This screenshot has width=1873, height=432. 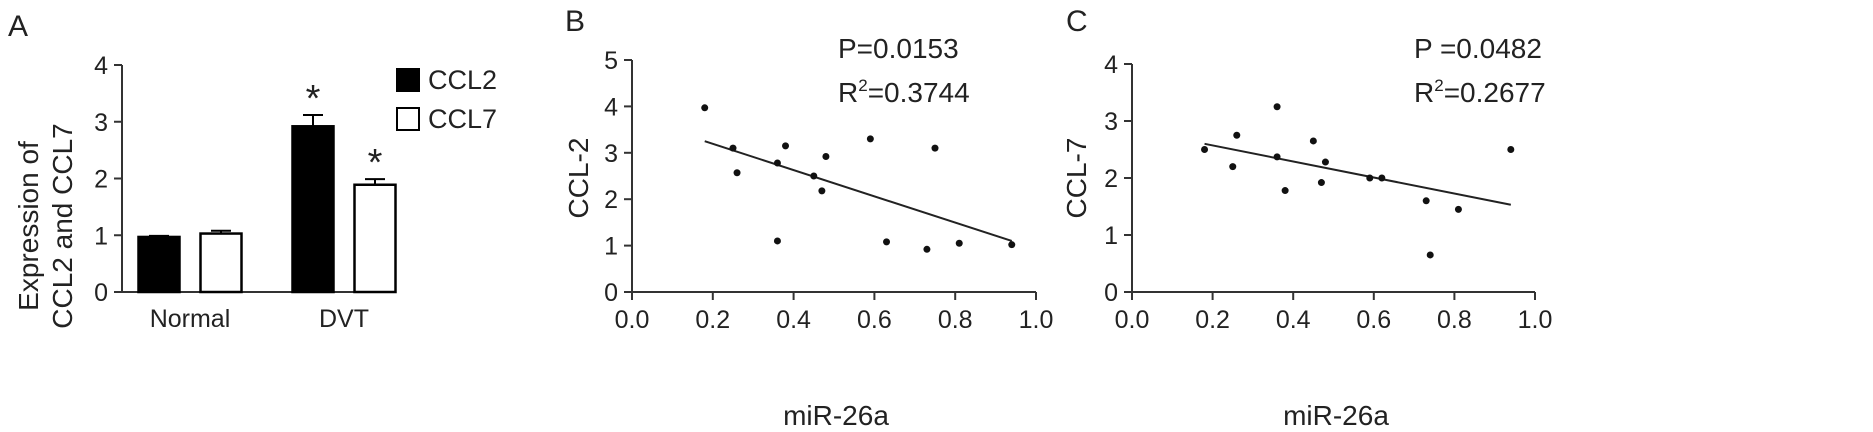 What do you see at coordinates (1111, 65) in the screenshot?
I see `panel-c-ytick-label: 4` at bounding box center [1111, 65].